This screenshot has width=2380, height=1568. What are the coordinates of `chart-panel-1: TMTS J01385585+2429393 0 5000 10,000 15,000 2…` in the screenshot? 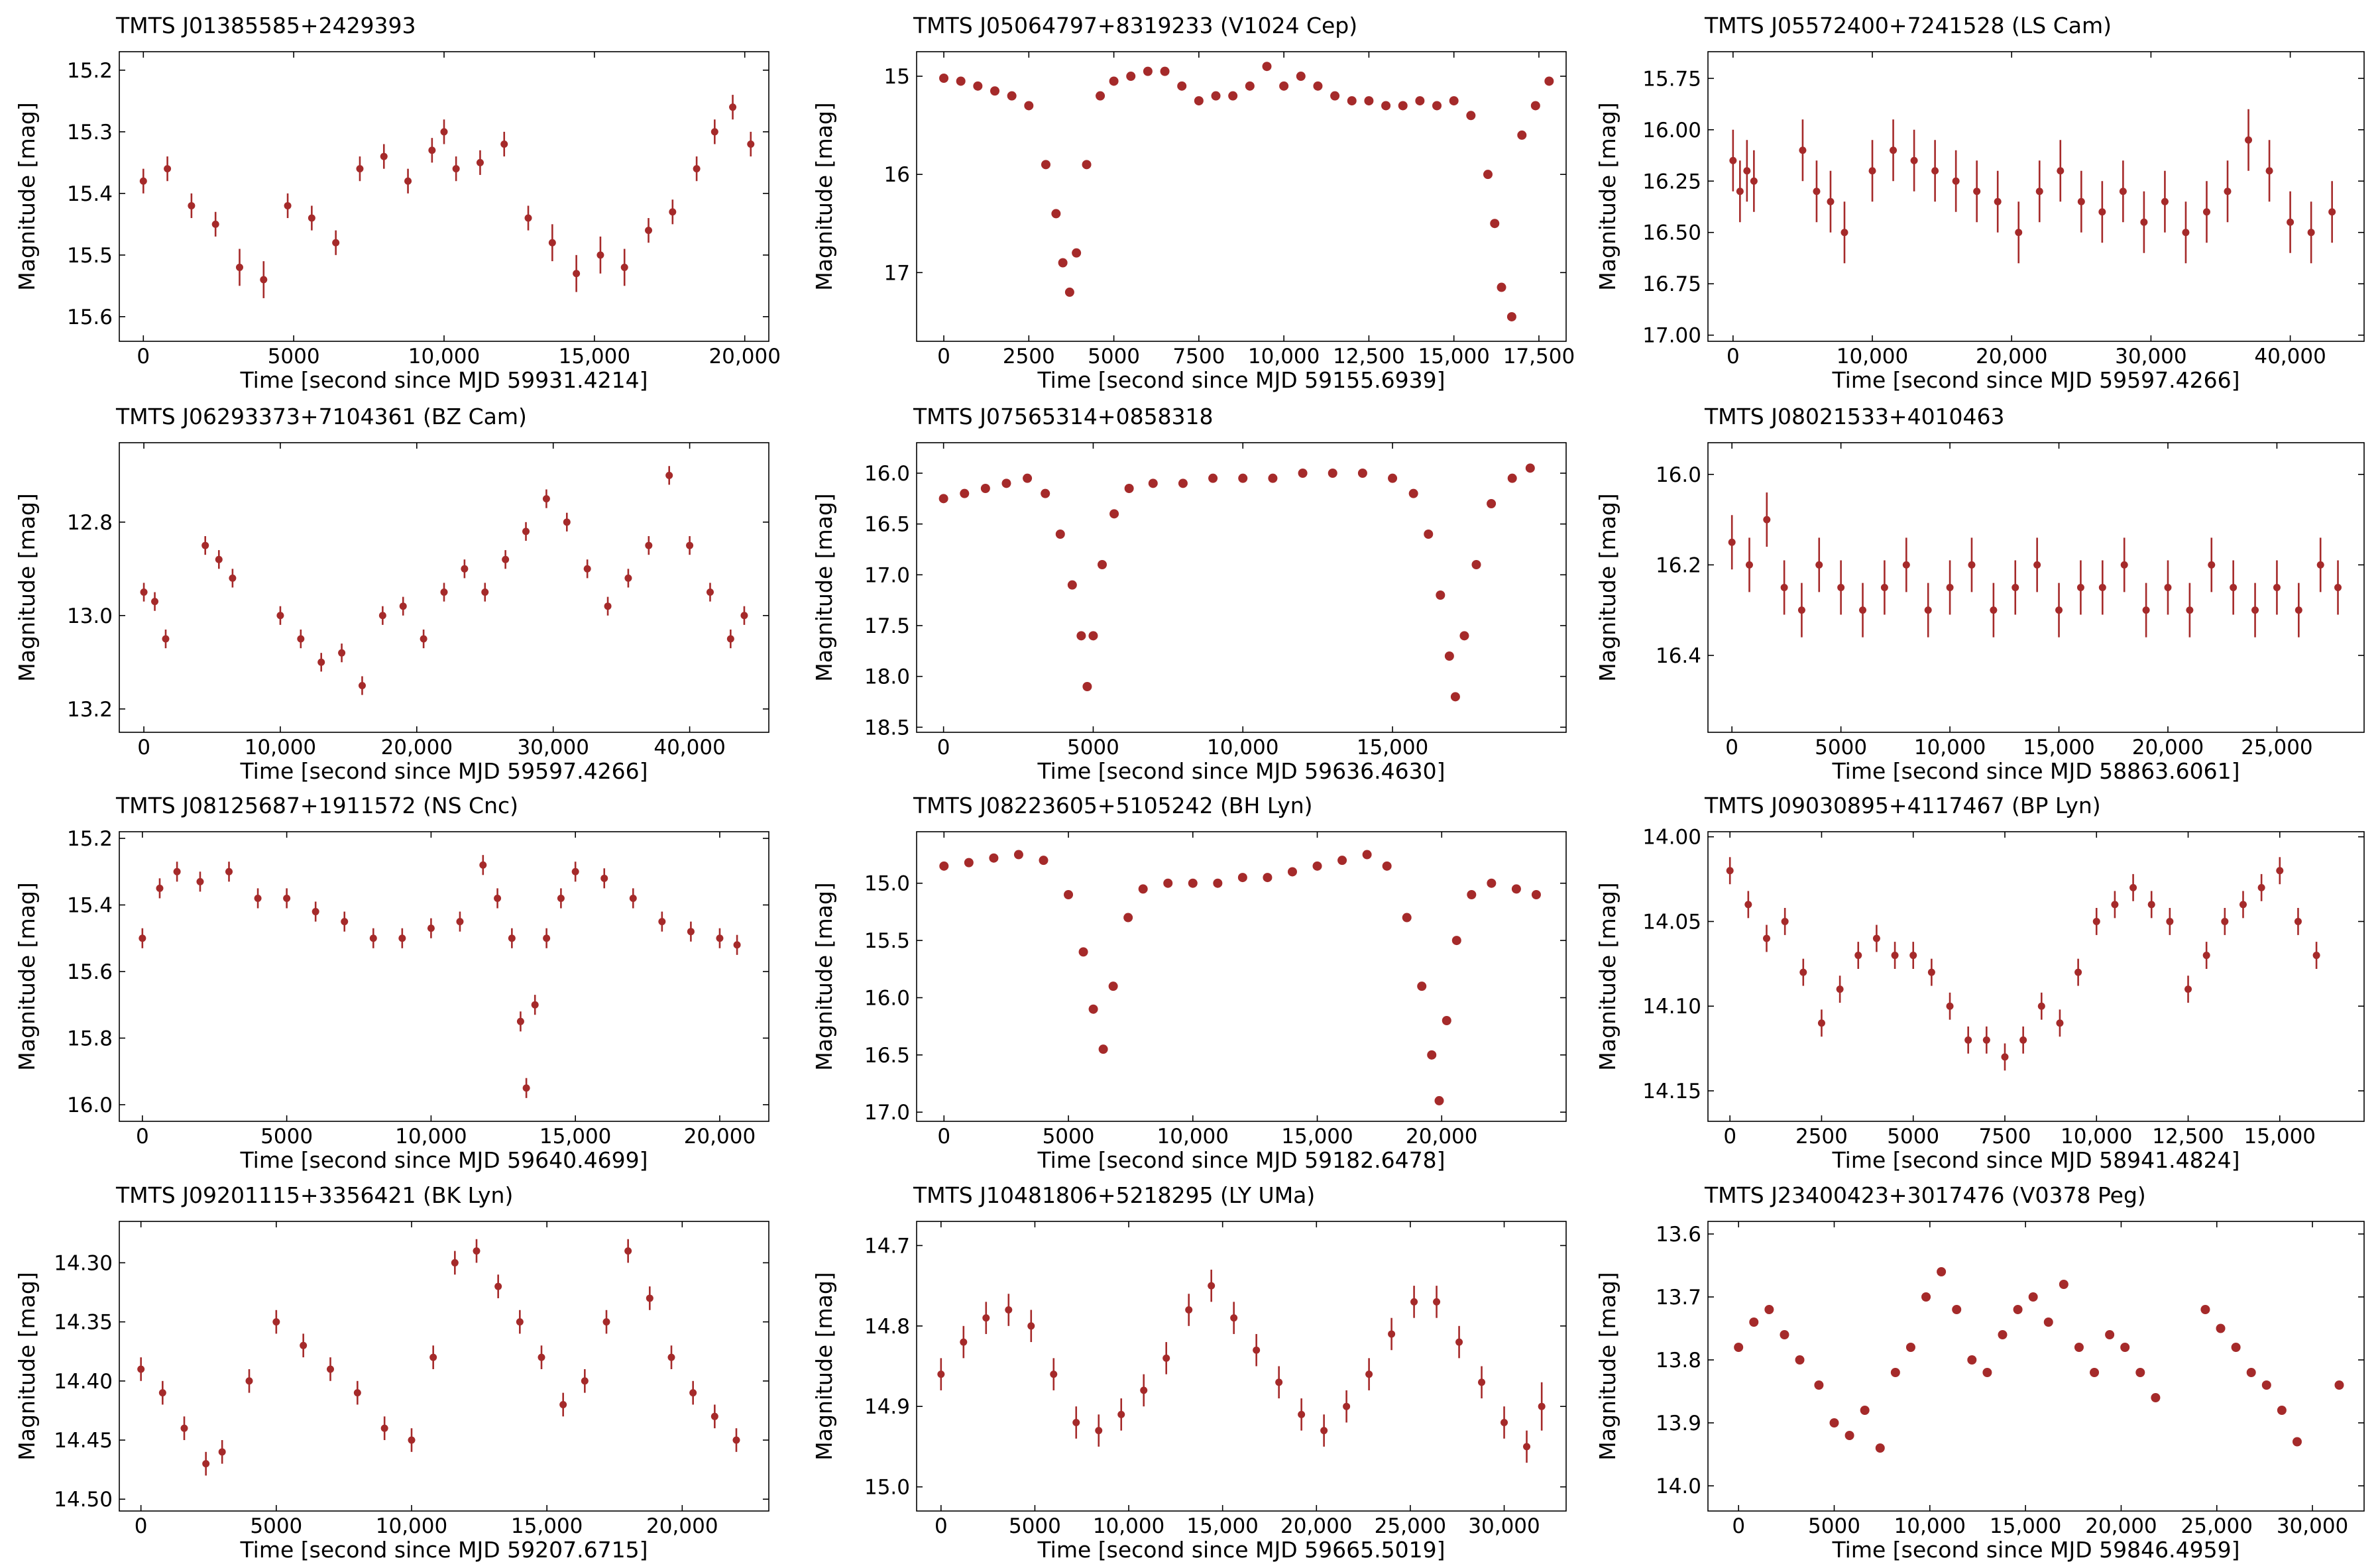 It's located at (397, 203).